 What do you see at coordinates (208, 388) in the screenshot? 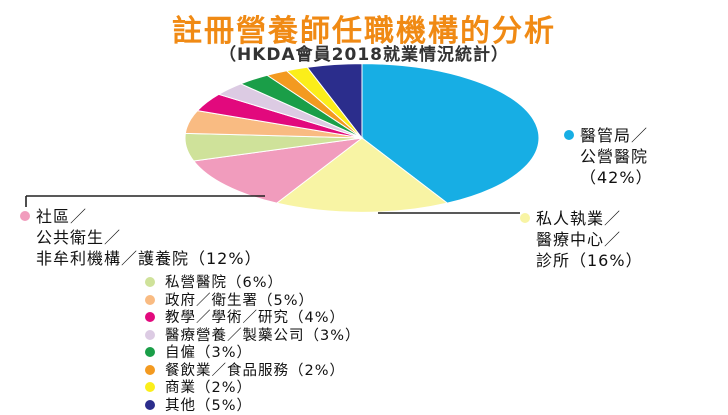
I see `legend-label: 商業（2%）` at bounding box center [208, 388].